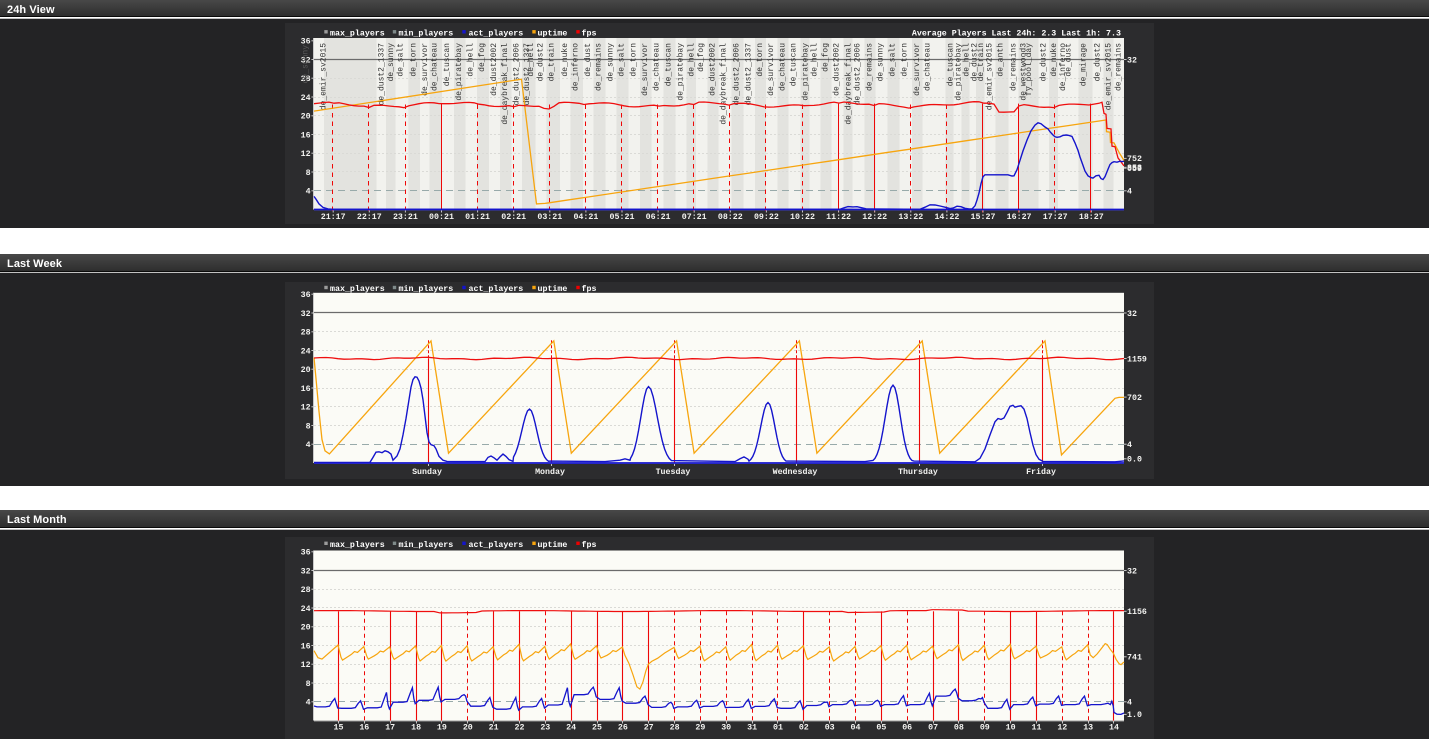  I want to click on svg-text: 21, so click(494, 728).